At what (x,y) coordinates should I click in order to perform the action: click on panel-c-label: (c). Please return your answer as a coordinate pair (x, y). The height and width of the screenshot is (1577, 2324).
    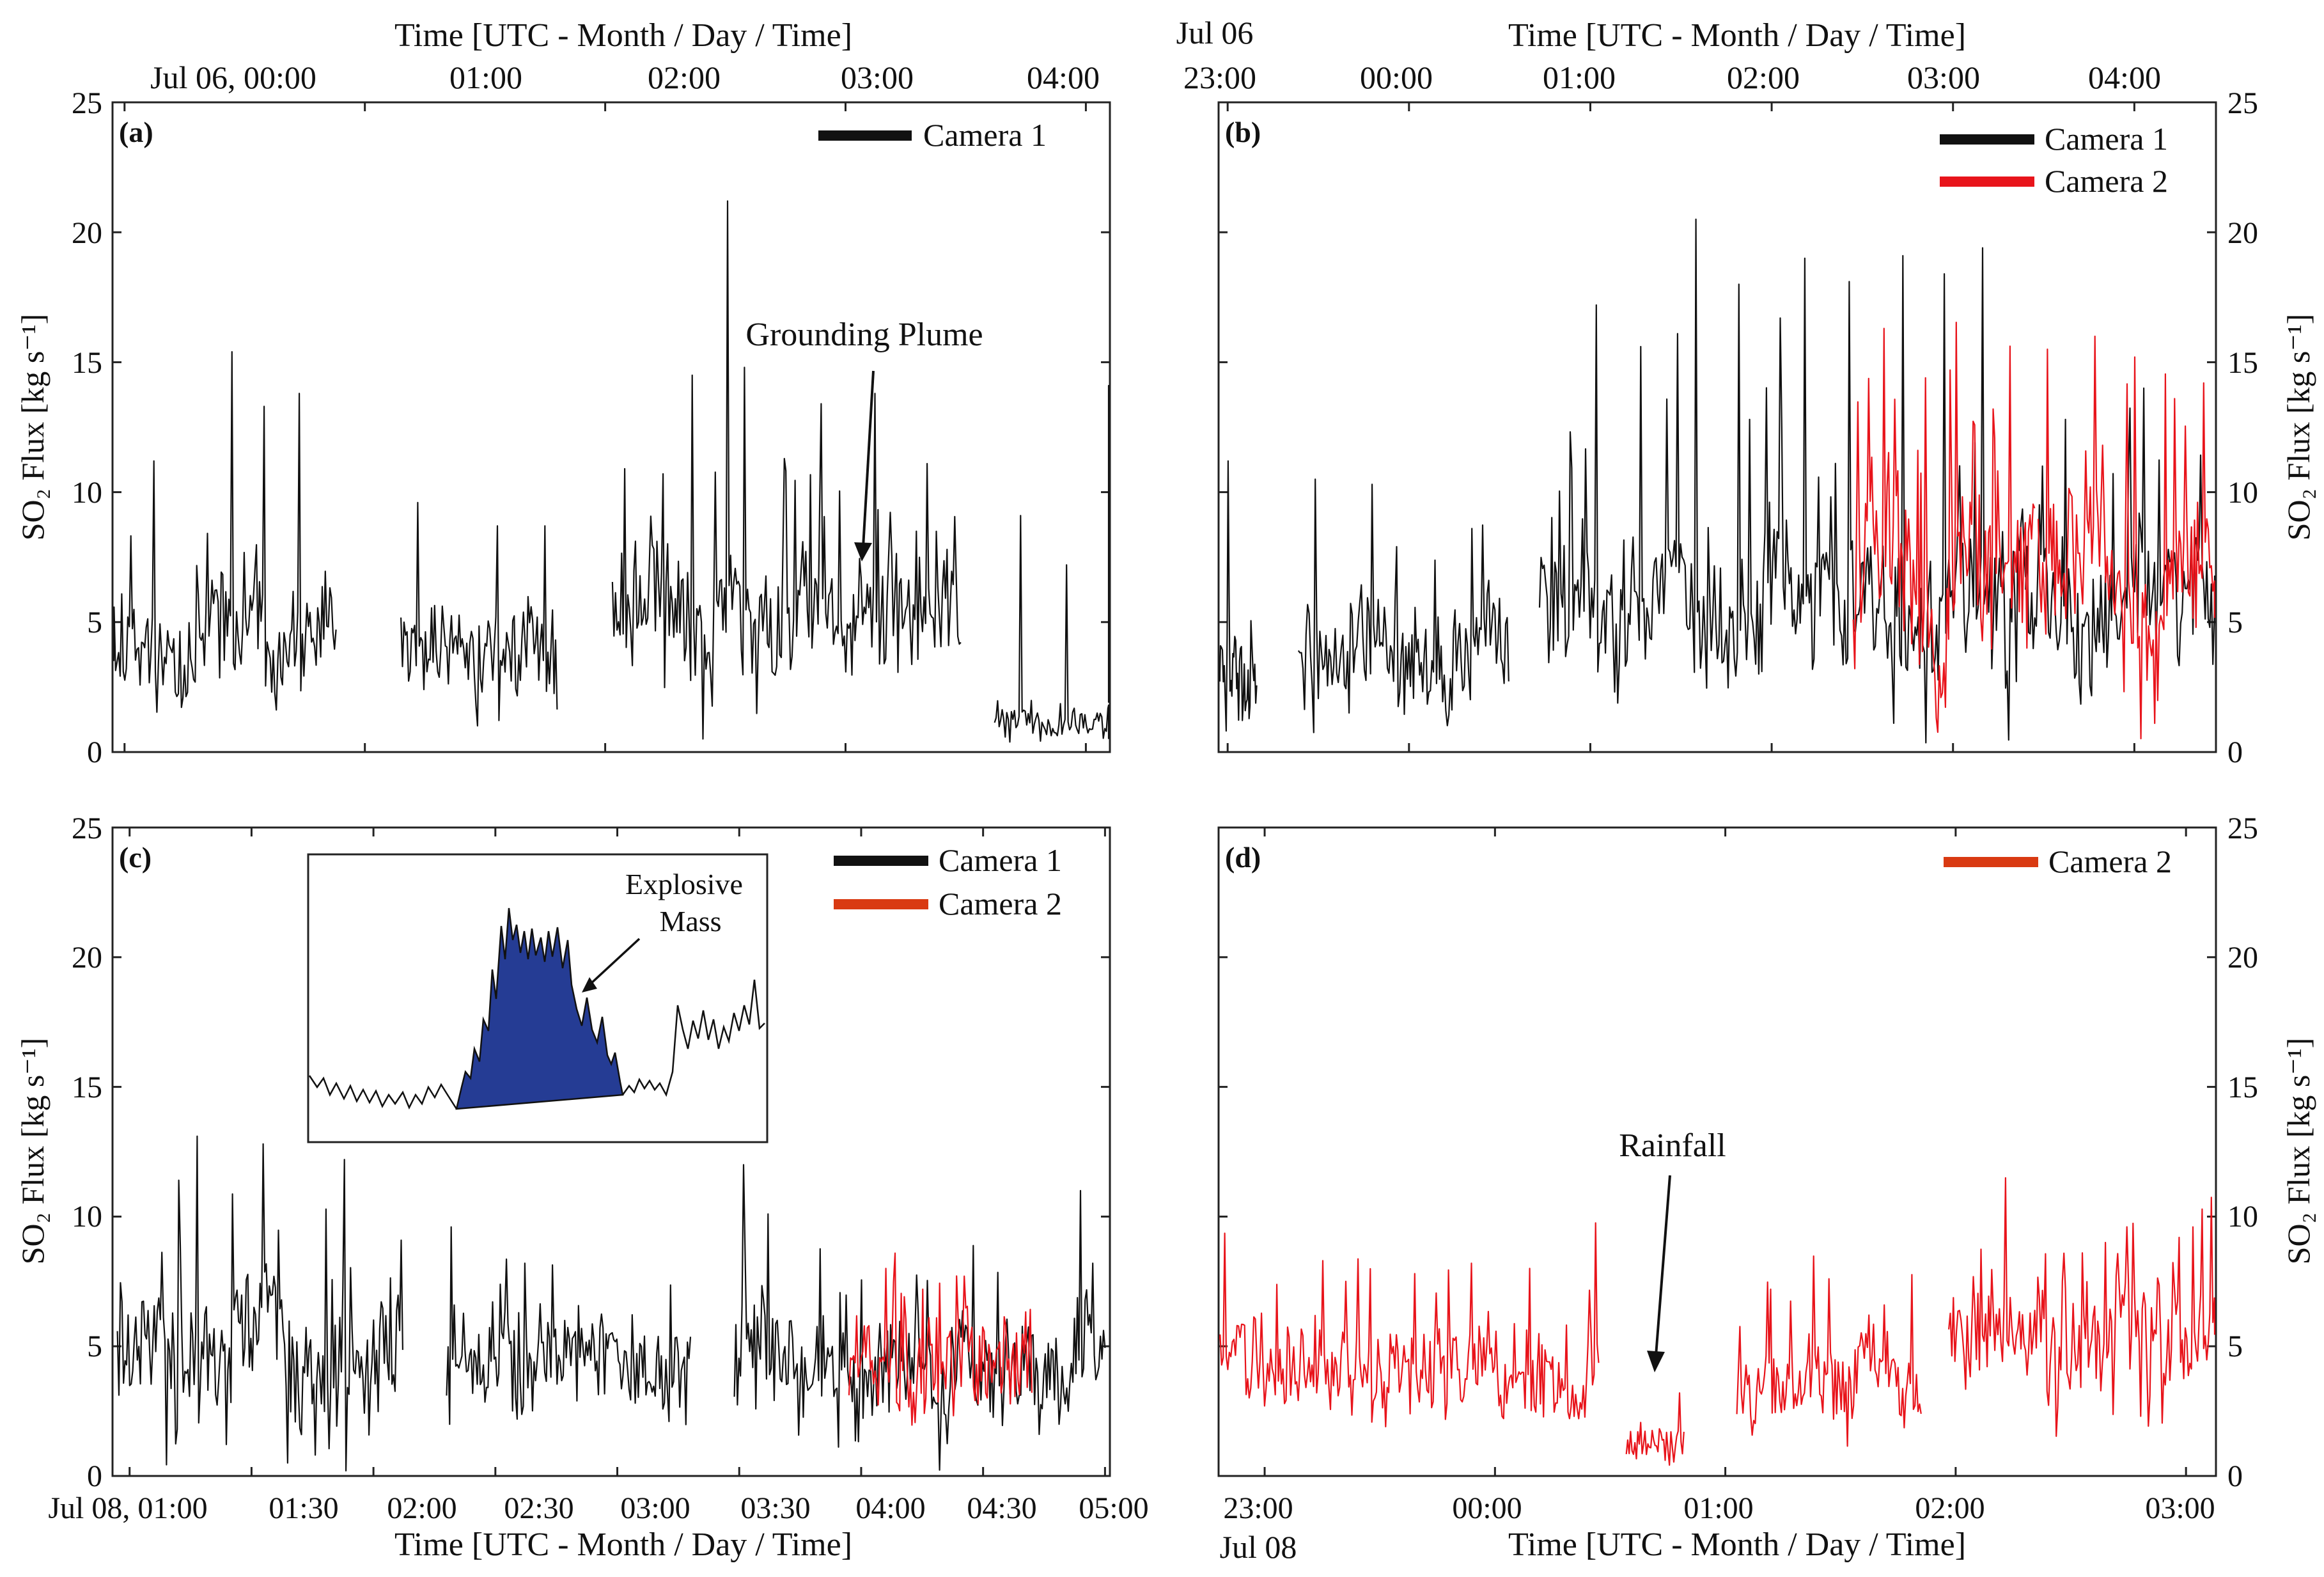
    Looking at the image, I should click on (135, 857).